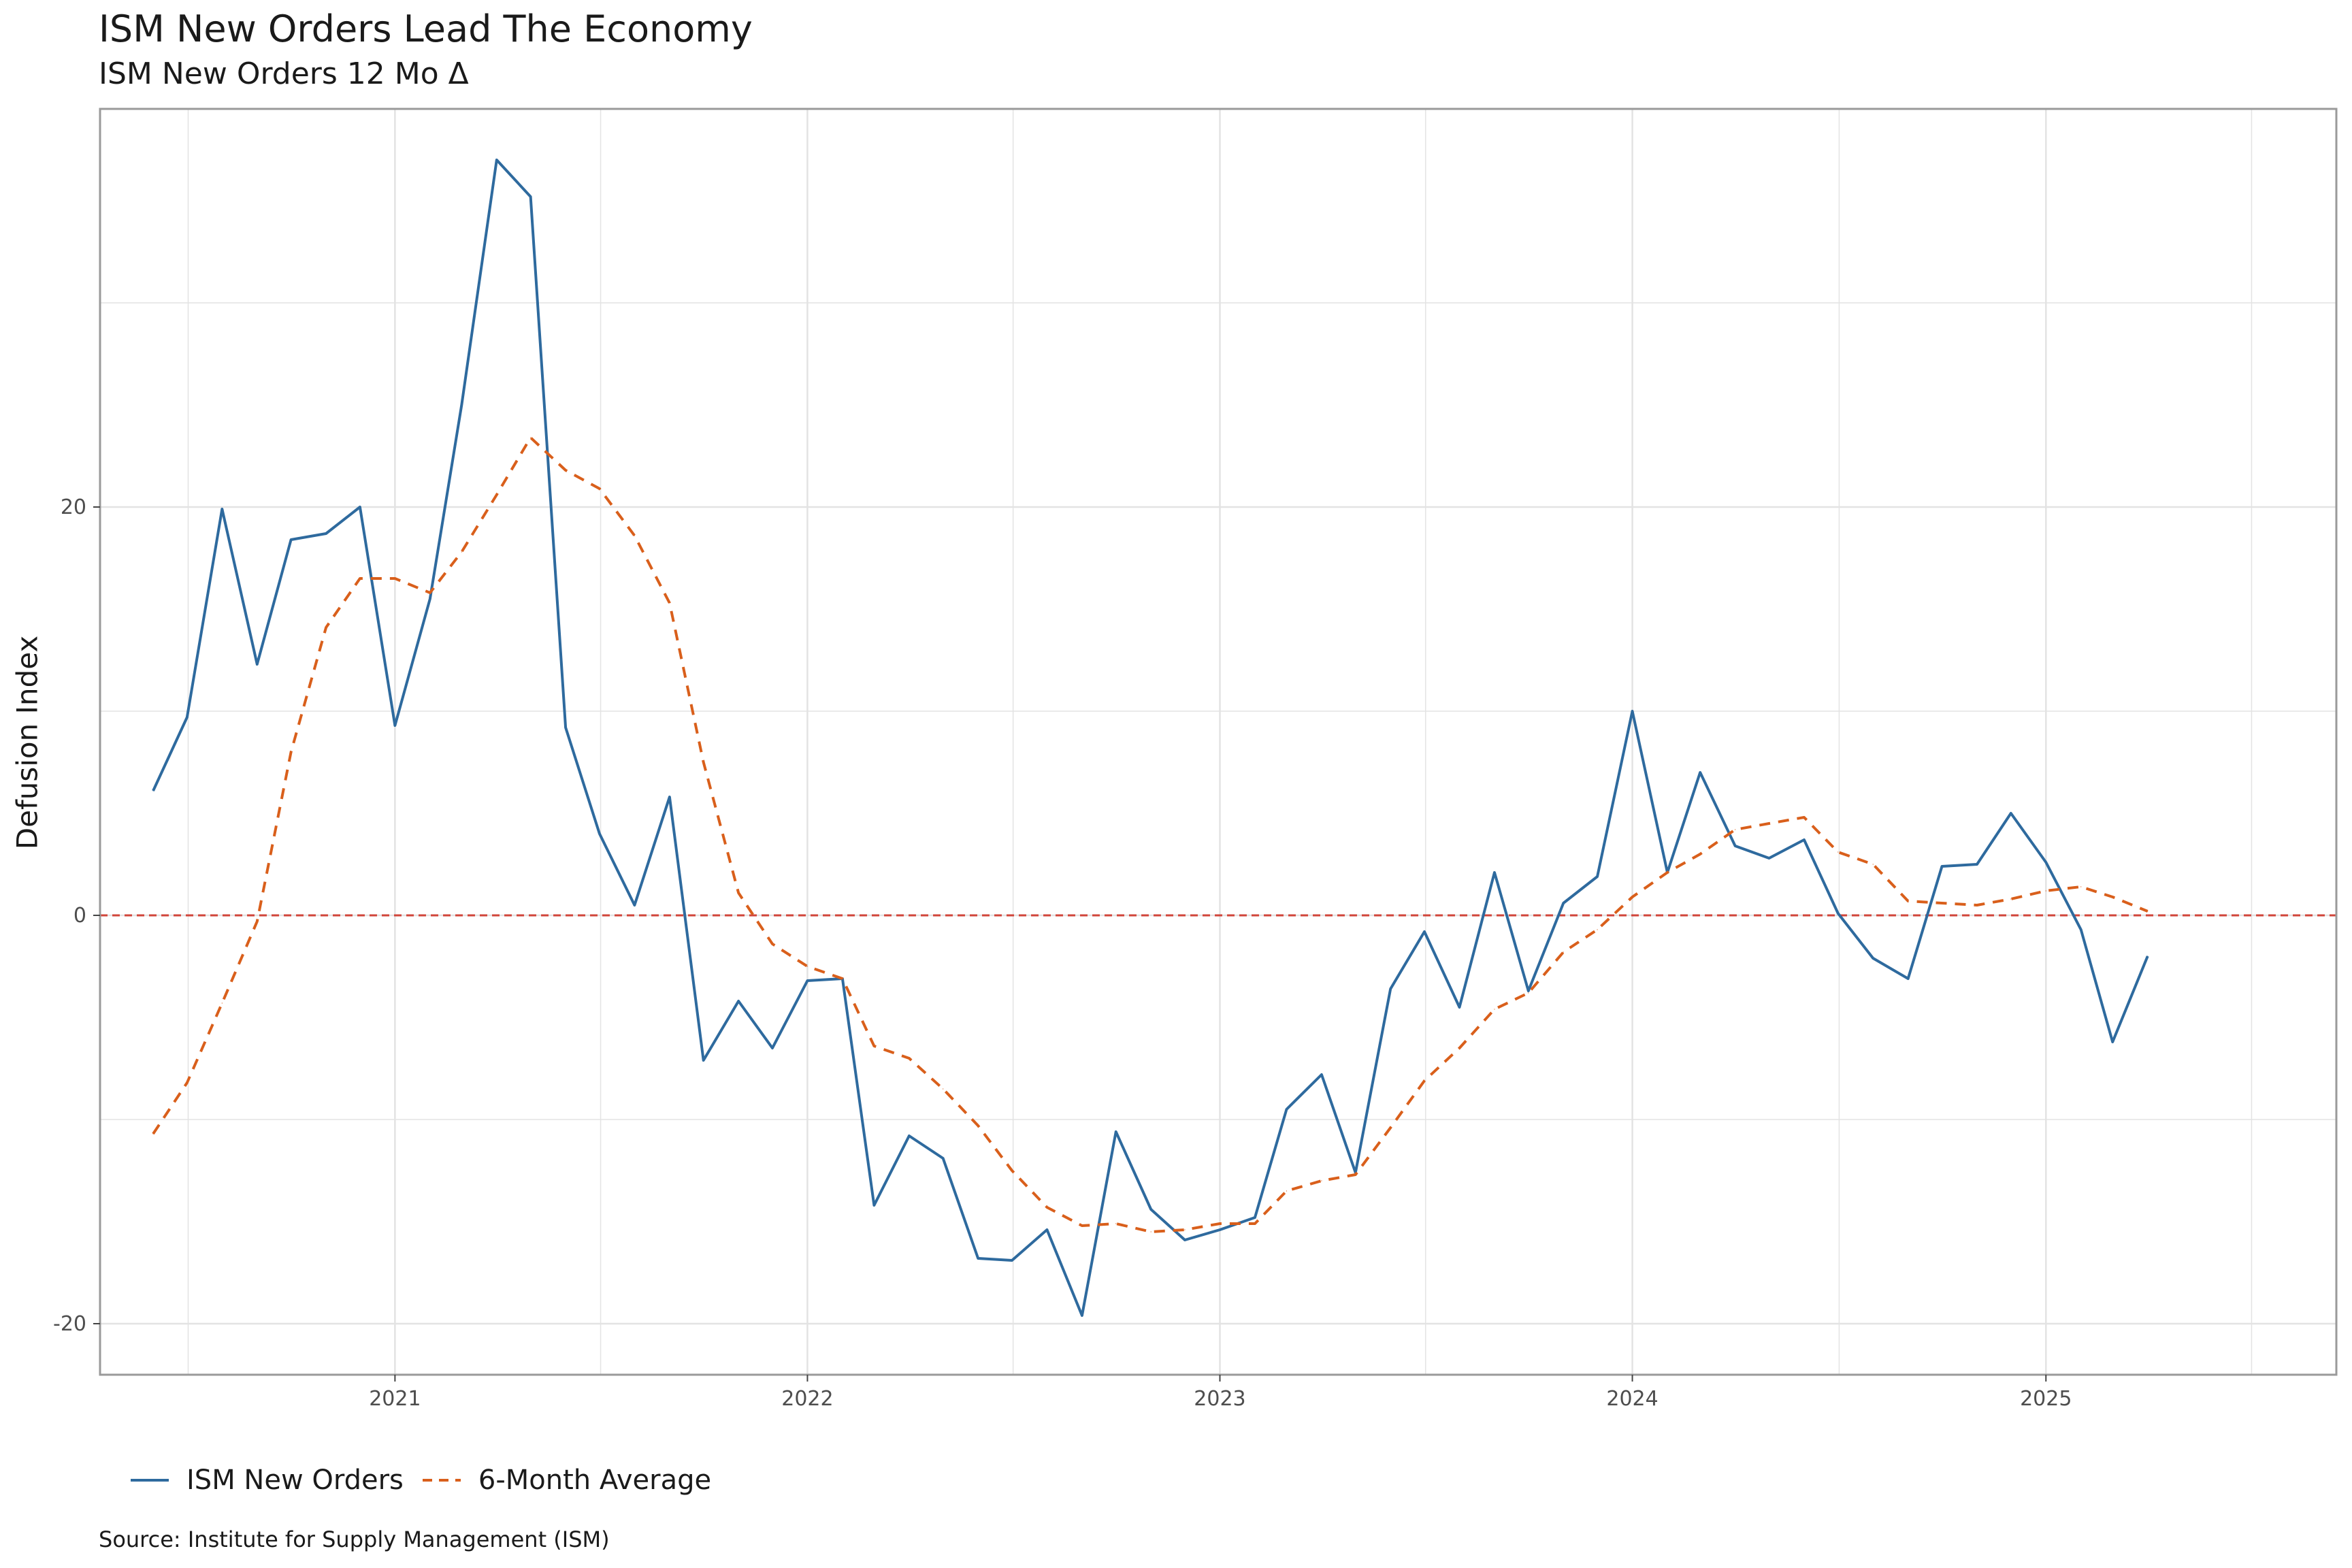 The image size is (2352, 1568). Describe the element at coordinates (1219, 1399) in the screenshot. I see `x-tick-label: 2023` at that location.